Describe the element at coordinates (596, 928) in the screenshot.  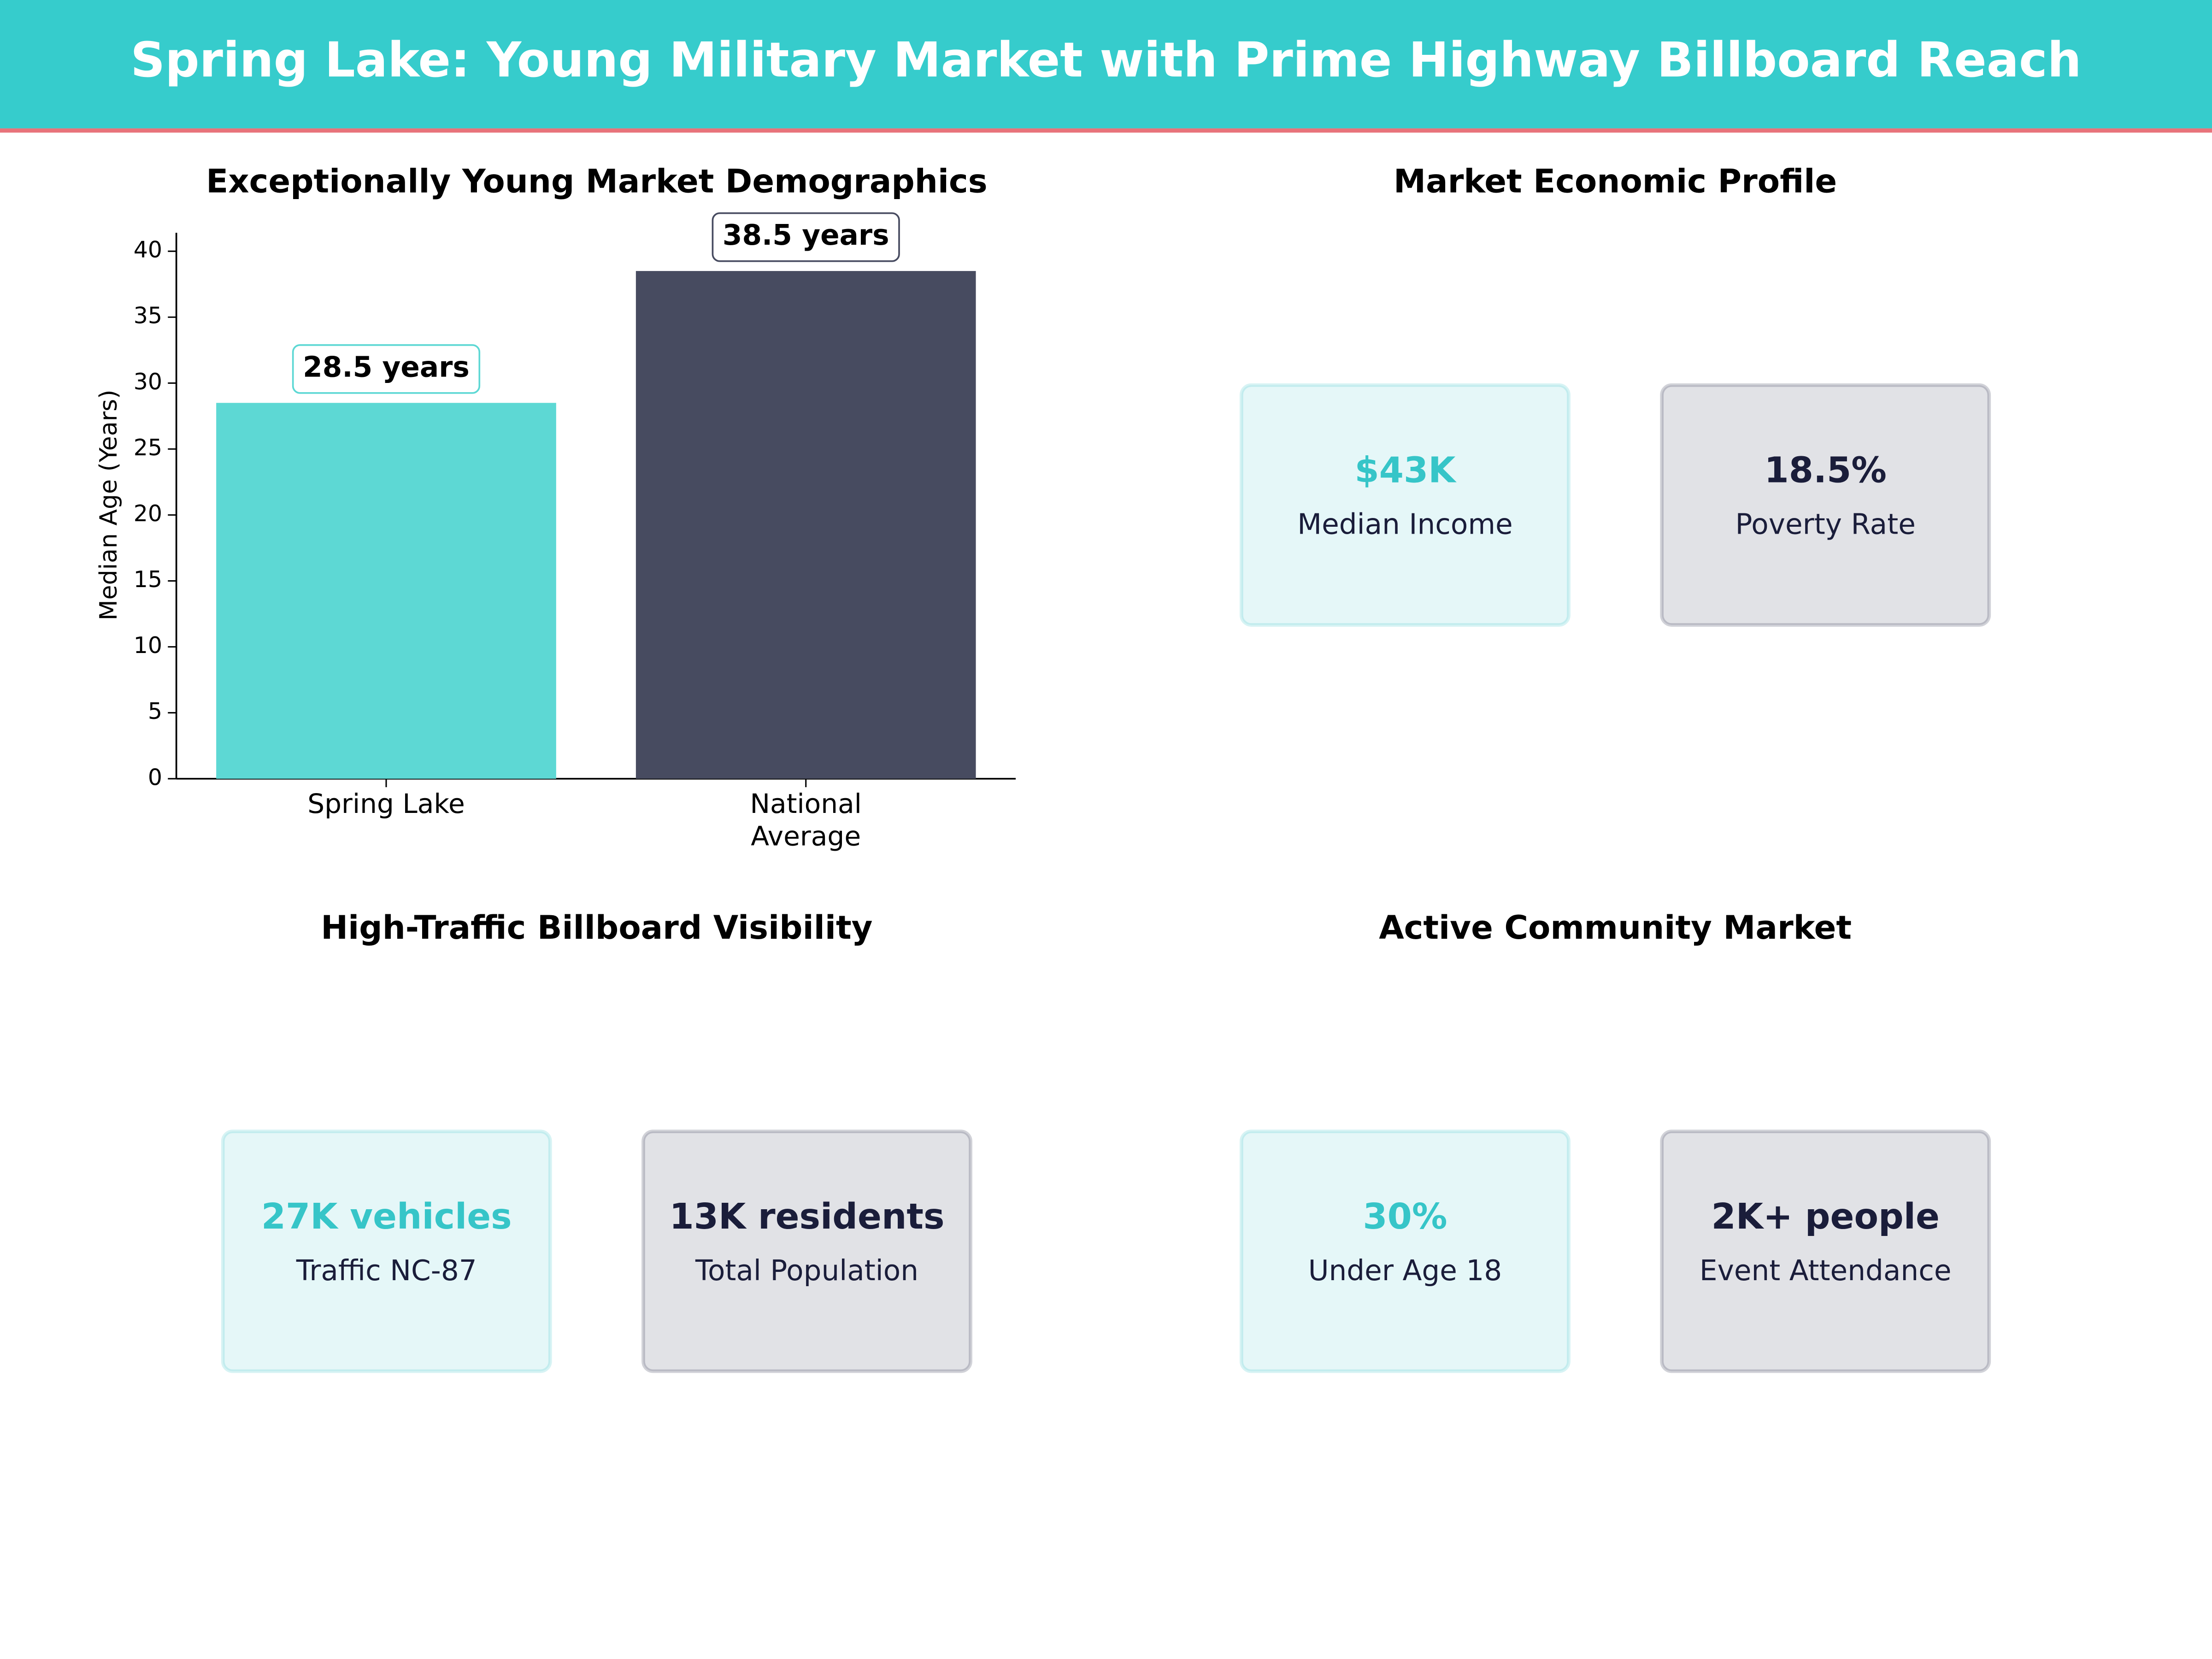
I see `panel-title: High-Traffic Billboard Visibility` at that location.